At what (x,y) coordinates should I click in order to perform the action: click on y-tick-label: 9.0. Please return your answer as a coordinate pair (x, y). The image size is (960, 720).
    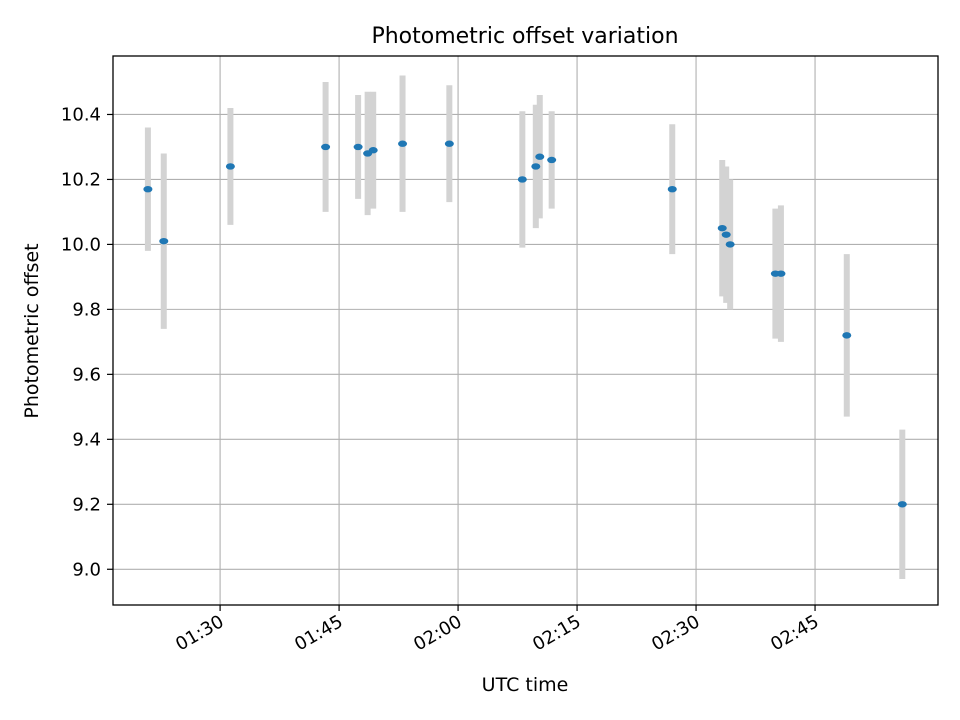
    Looking at the image, I should click on (86, 569).